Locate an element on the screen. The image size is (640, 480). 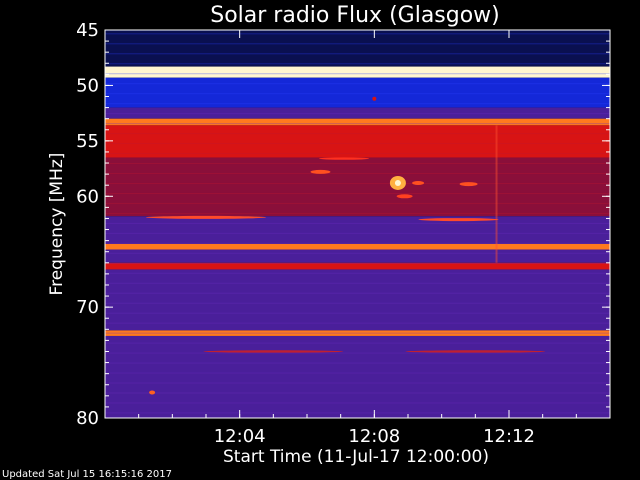
y-tick-label-2: 55 is located at coordinates (87, 141).